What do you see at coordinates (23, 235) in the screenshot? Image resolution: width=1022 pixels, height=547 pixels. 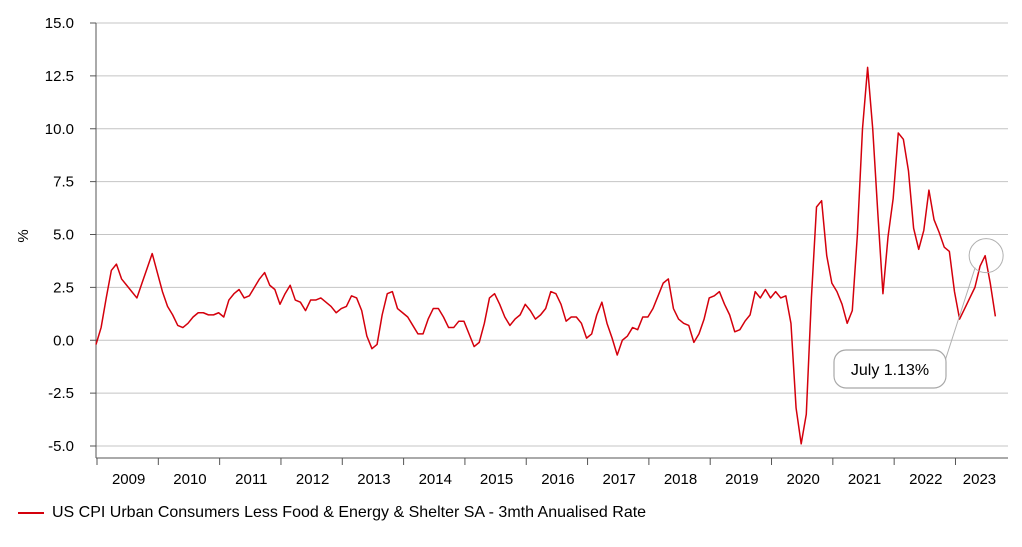 I see `y-axis-label: %` at bounding box center [23, 235].